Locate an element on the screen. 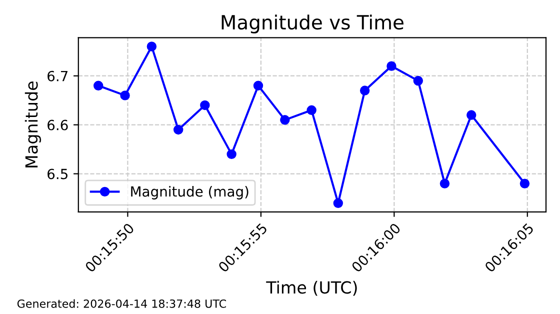  y-tick-label: 6.7 is located at coordinates (58, 76).